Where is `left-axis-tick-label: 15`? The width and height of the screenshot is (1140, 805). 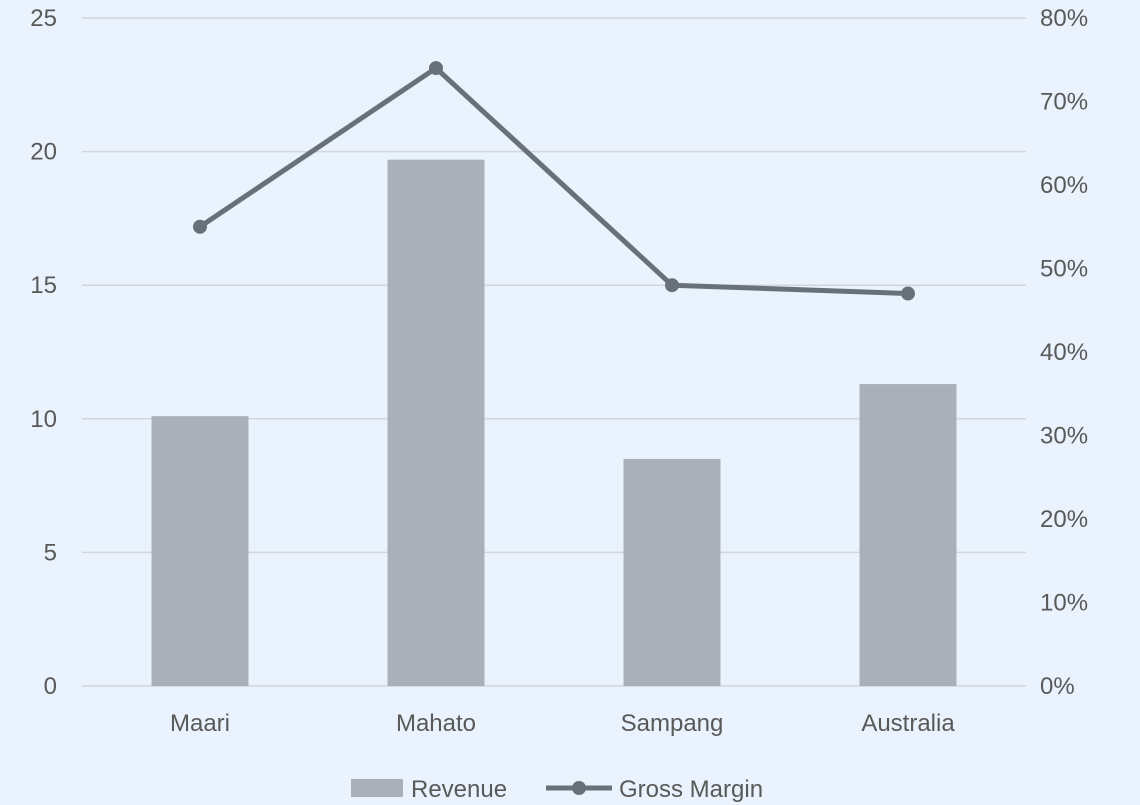 left-axis-tick-label: 15 is located at coordinates (43, 285).